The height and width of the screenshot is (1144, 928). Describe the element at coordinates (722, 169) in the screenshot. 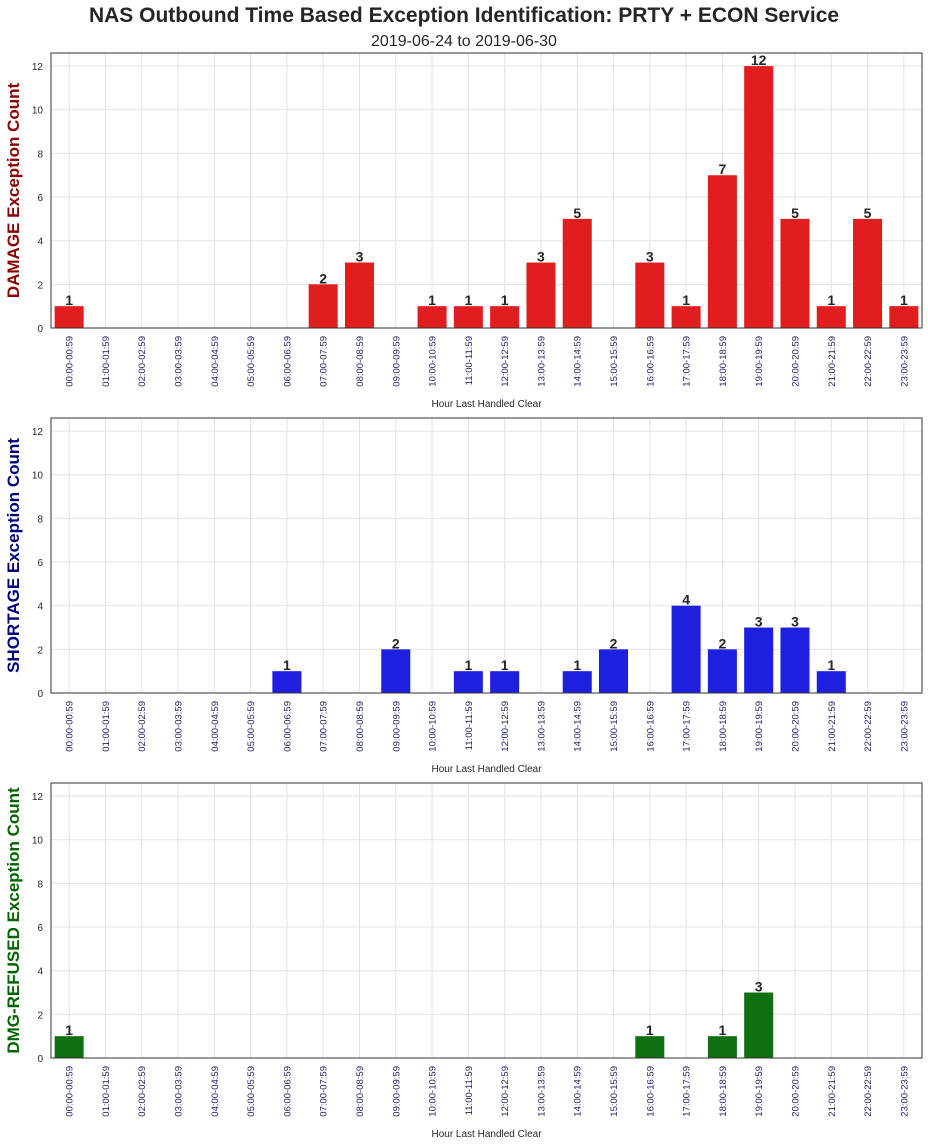

I see `bar-value-label: 7` at that location.